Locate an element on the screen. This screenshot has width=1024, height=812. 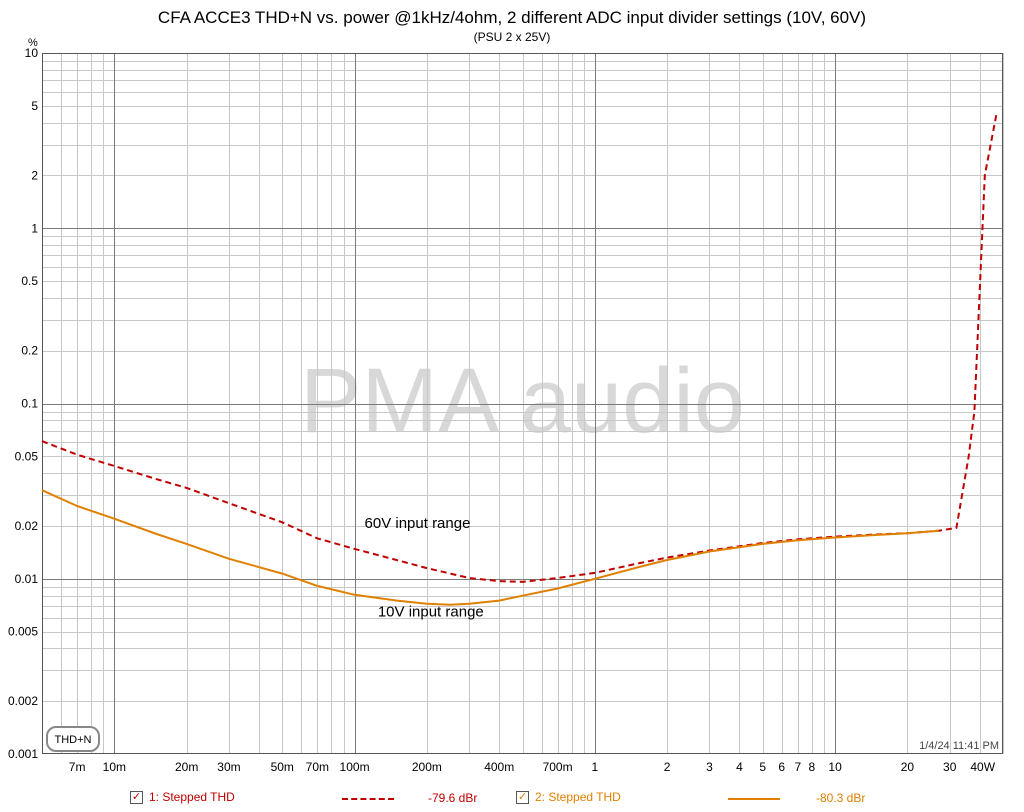
x-tick-label: 2 is located at coordinates (667, 767).